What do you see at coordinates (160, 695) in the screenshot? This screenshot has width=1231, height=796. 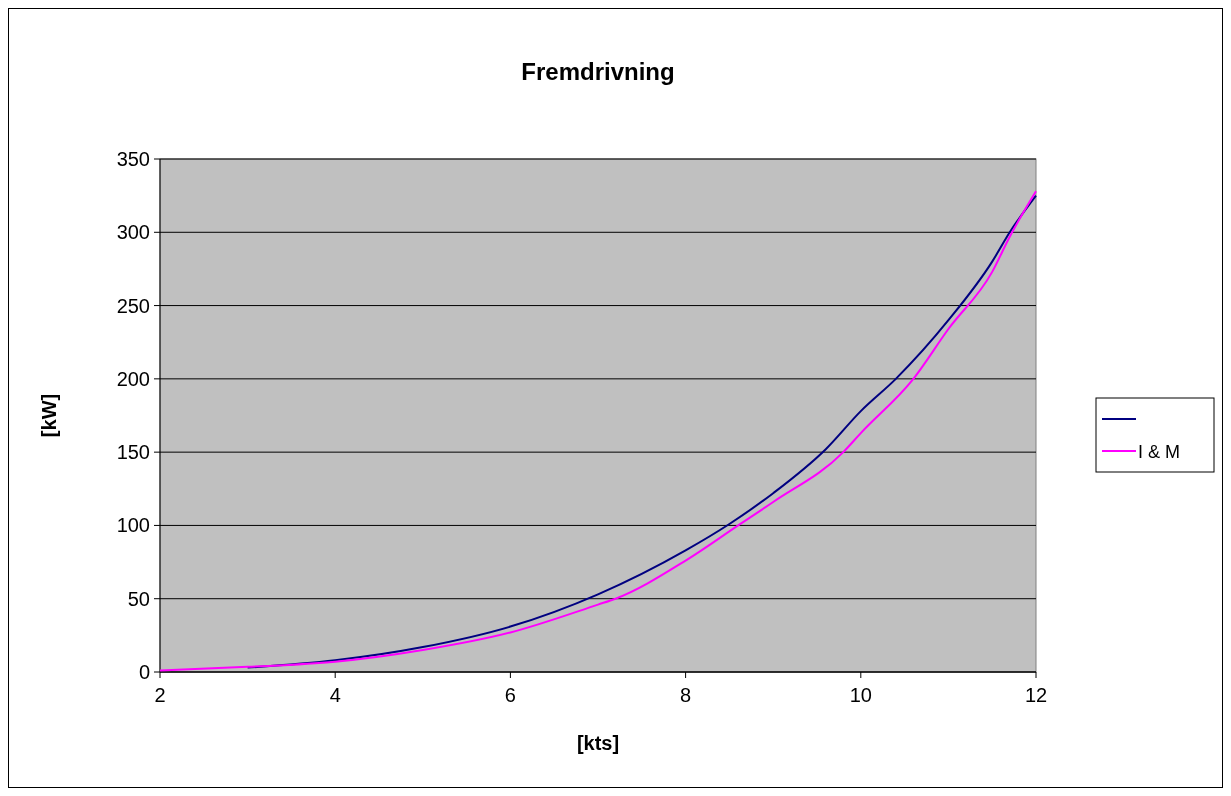 I see `x-tick-label: 2` at bounding box center [160, 695].